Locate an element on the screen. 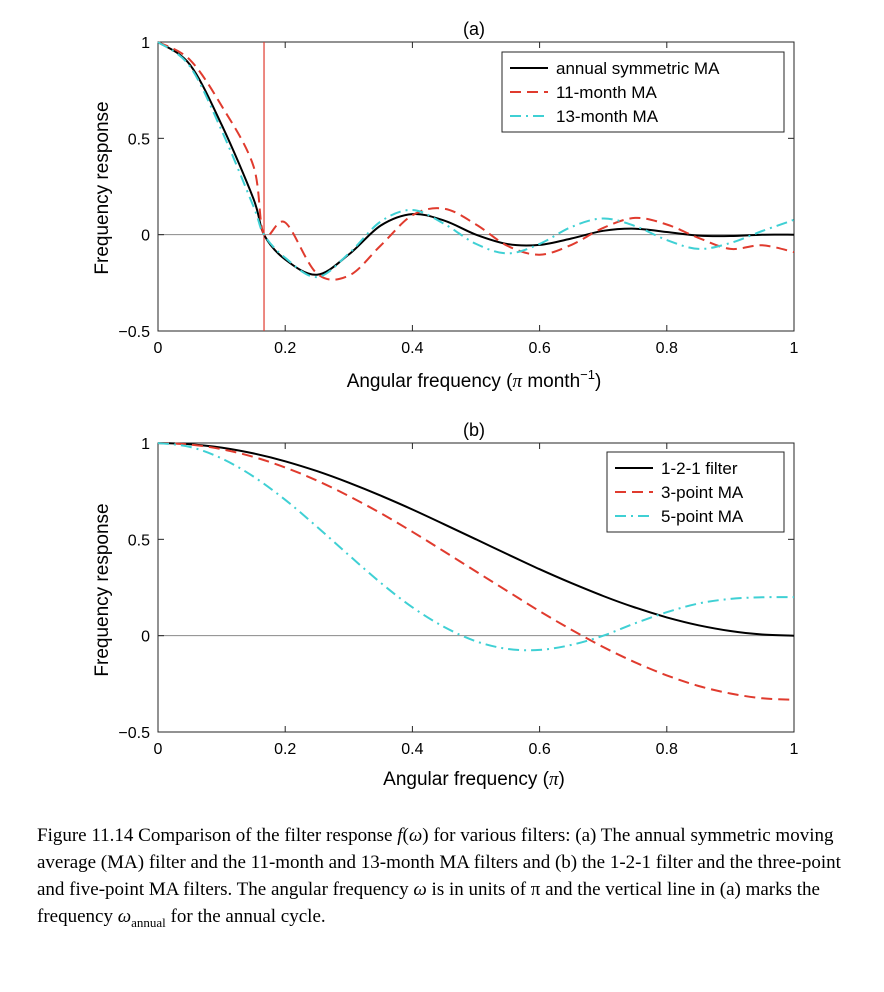  legend: 1-2-1 filter 3-point MA 5-point MA is located at coordinates (695, 492).